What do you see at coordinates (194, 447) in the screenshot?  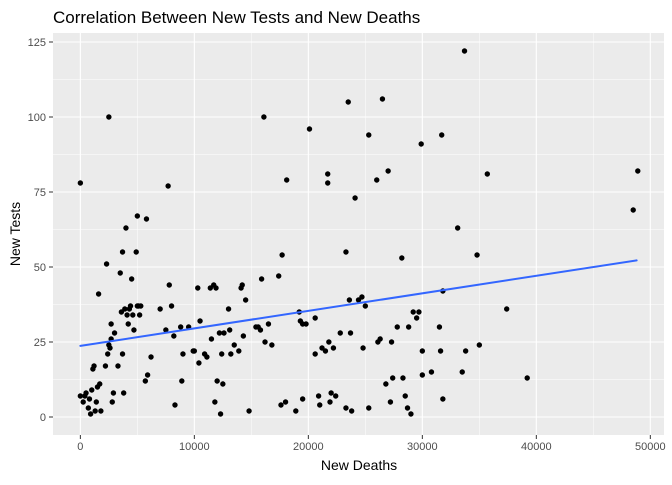 I see `x-tick-label: 10000` at bounding box center [194, 447].